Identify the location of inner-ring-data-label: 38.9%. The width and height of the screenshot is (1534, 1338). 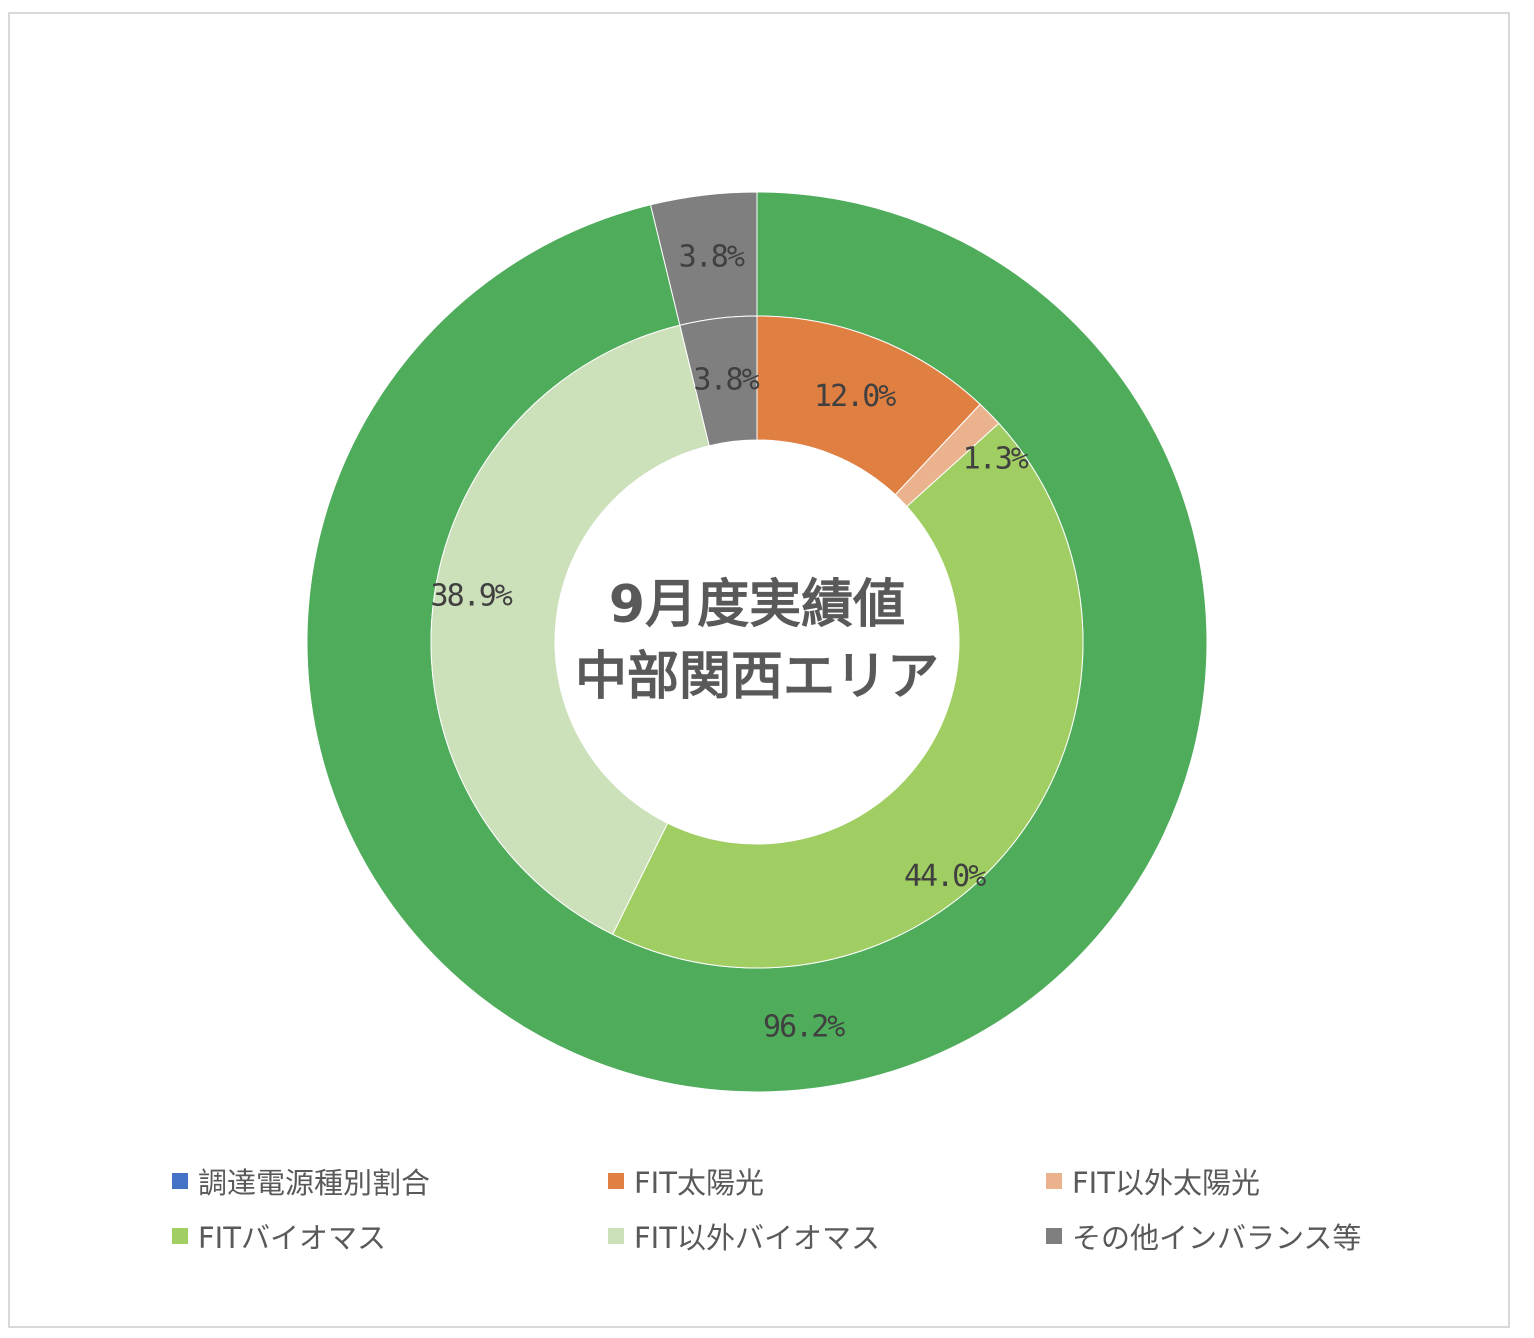
(472, 595).